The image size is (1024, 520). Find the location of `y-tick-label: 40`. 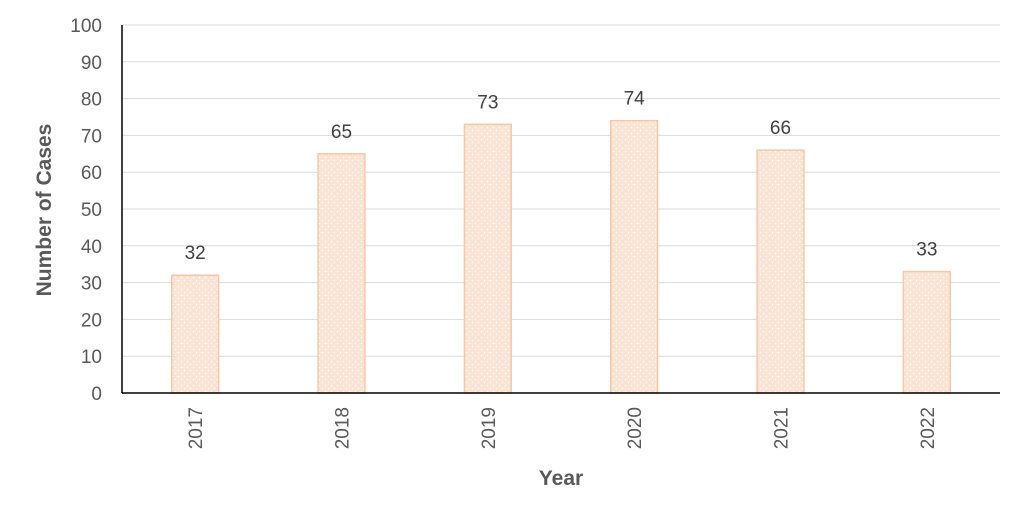

y-tick-label: 40 is located at coordinates (91, 247).